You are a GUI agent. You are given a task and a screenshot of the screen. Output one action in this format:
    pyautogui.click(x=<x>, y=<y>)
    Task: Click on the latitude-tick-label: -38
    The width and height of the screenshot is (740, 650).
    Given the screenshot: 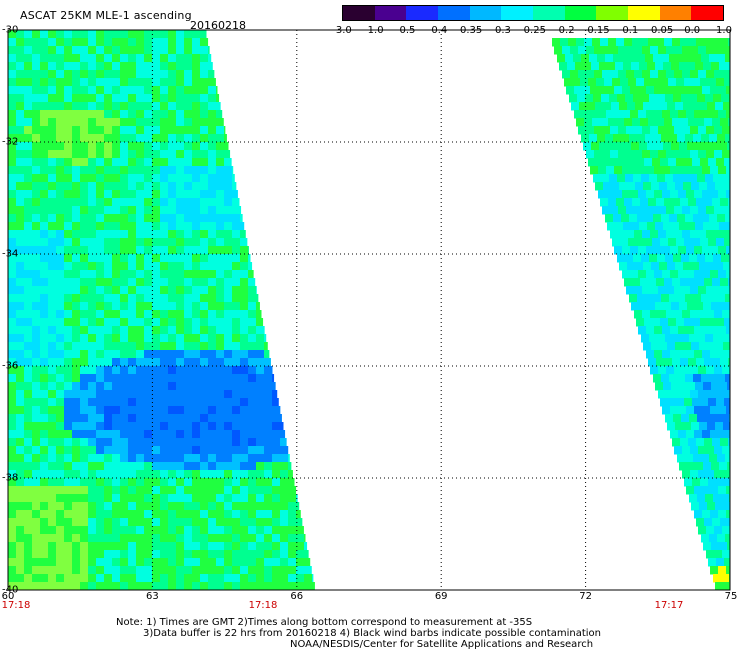 What is the action you would take?
    pyautogui.click(x=10, y=478)
    